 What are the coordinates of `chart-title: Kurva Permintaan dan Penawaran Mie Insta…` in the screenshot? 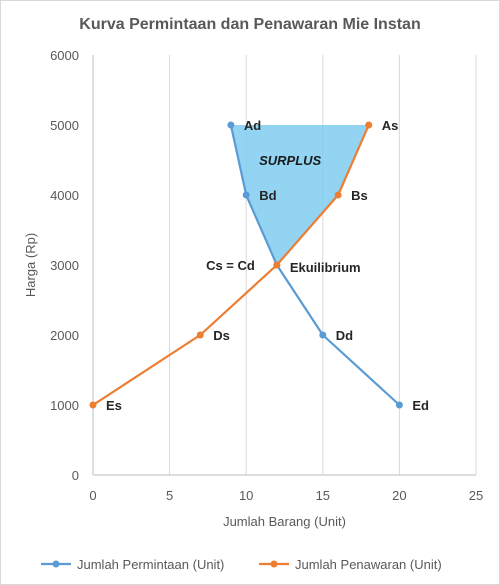 It's located at (249, 24).